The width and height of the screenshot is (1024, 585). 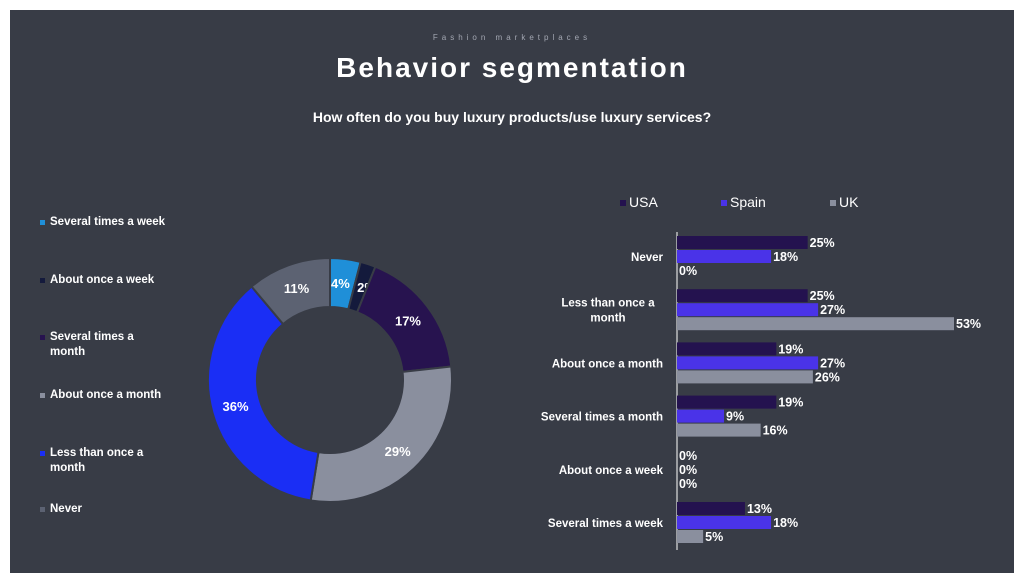 What do you see at coordinates (607, 364) in the screenshot?
I see `category-label: About once a month` at bounding box center [607, 364].